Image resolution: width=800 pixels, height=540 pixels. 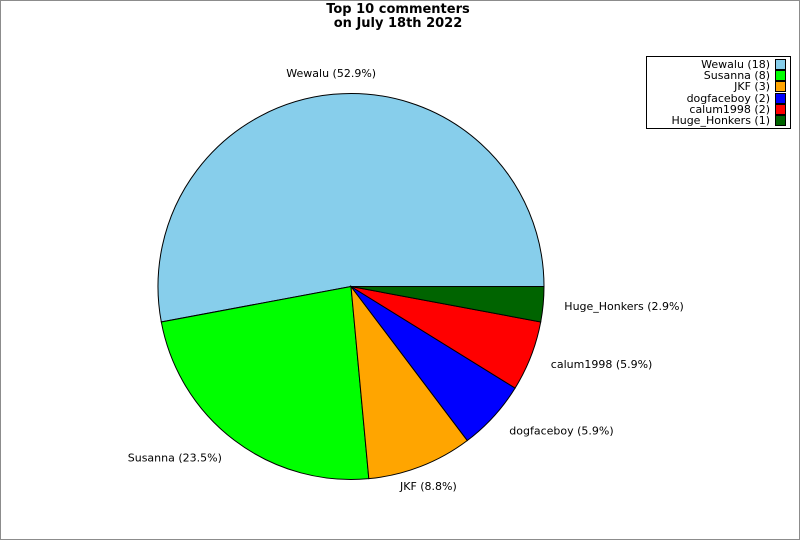 I want to click on chart-subtitle: on July 18th 2022, so click(x=398, y=23).